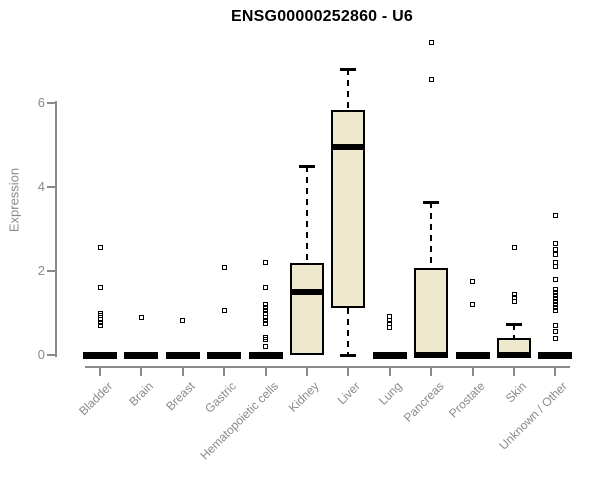  What do you see at coordinates (307, 292) in the screenshot?
I see `median-kidney` at bounding box center [307, 292].